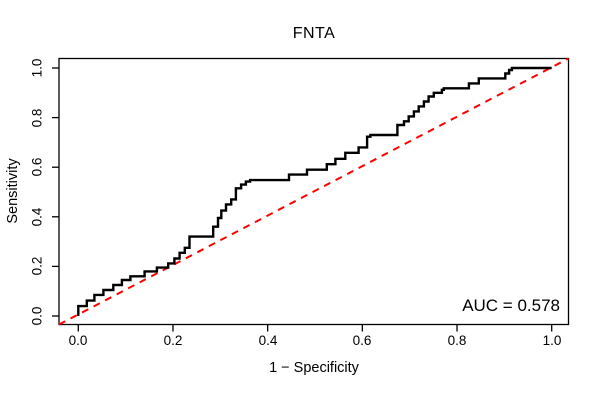  I want to click on y-tick-label: 0.6, so click(37, 167).